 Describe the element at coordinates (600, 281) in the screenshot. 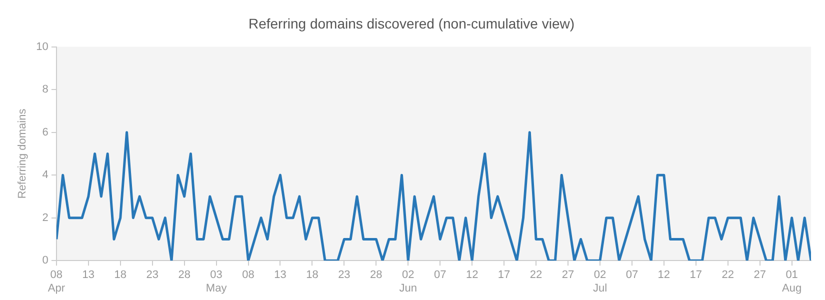

I see `x-tick-label: 02 Jul` at that location.